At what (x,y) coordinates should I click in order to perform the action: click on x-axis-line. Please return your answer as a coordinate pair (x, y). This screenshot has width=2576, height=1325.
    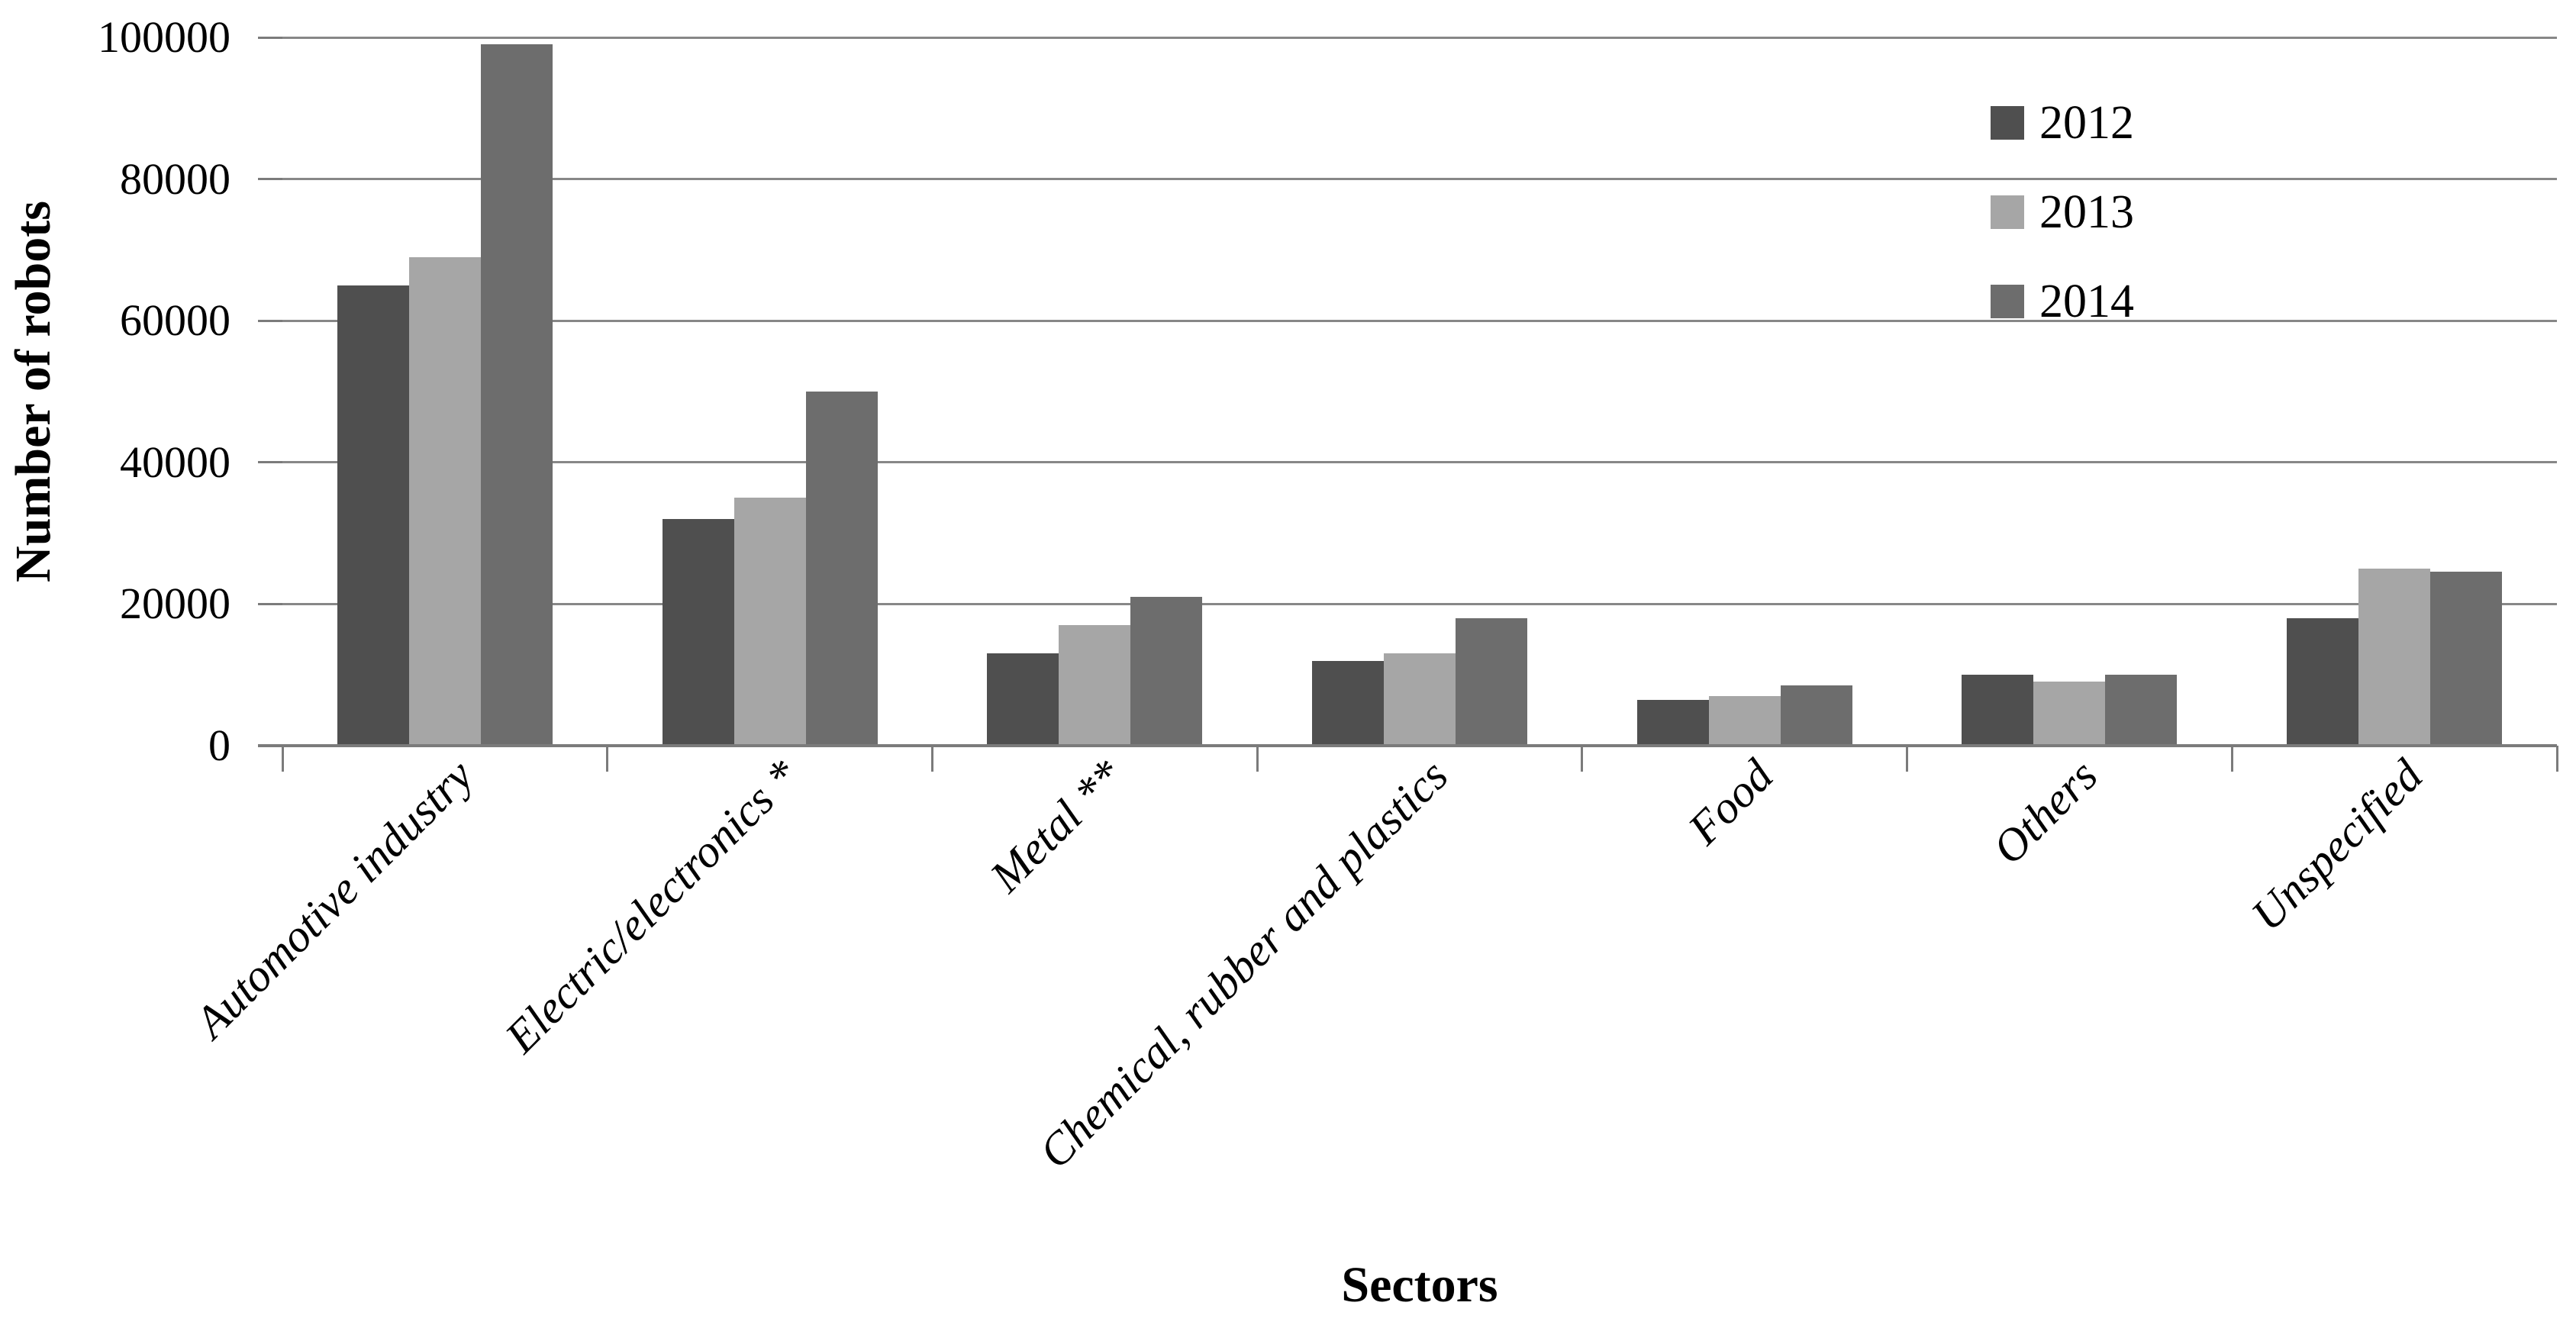
    Looking at the image, I should click on (1408, 745).